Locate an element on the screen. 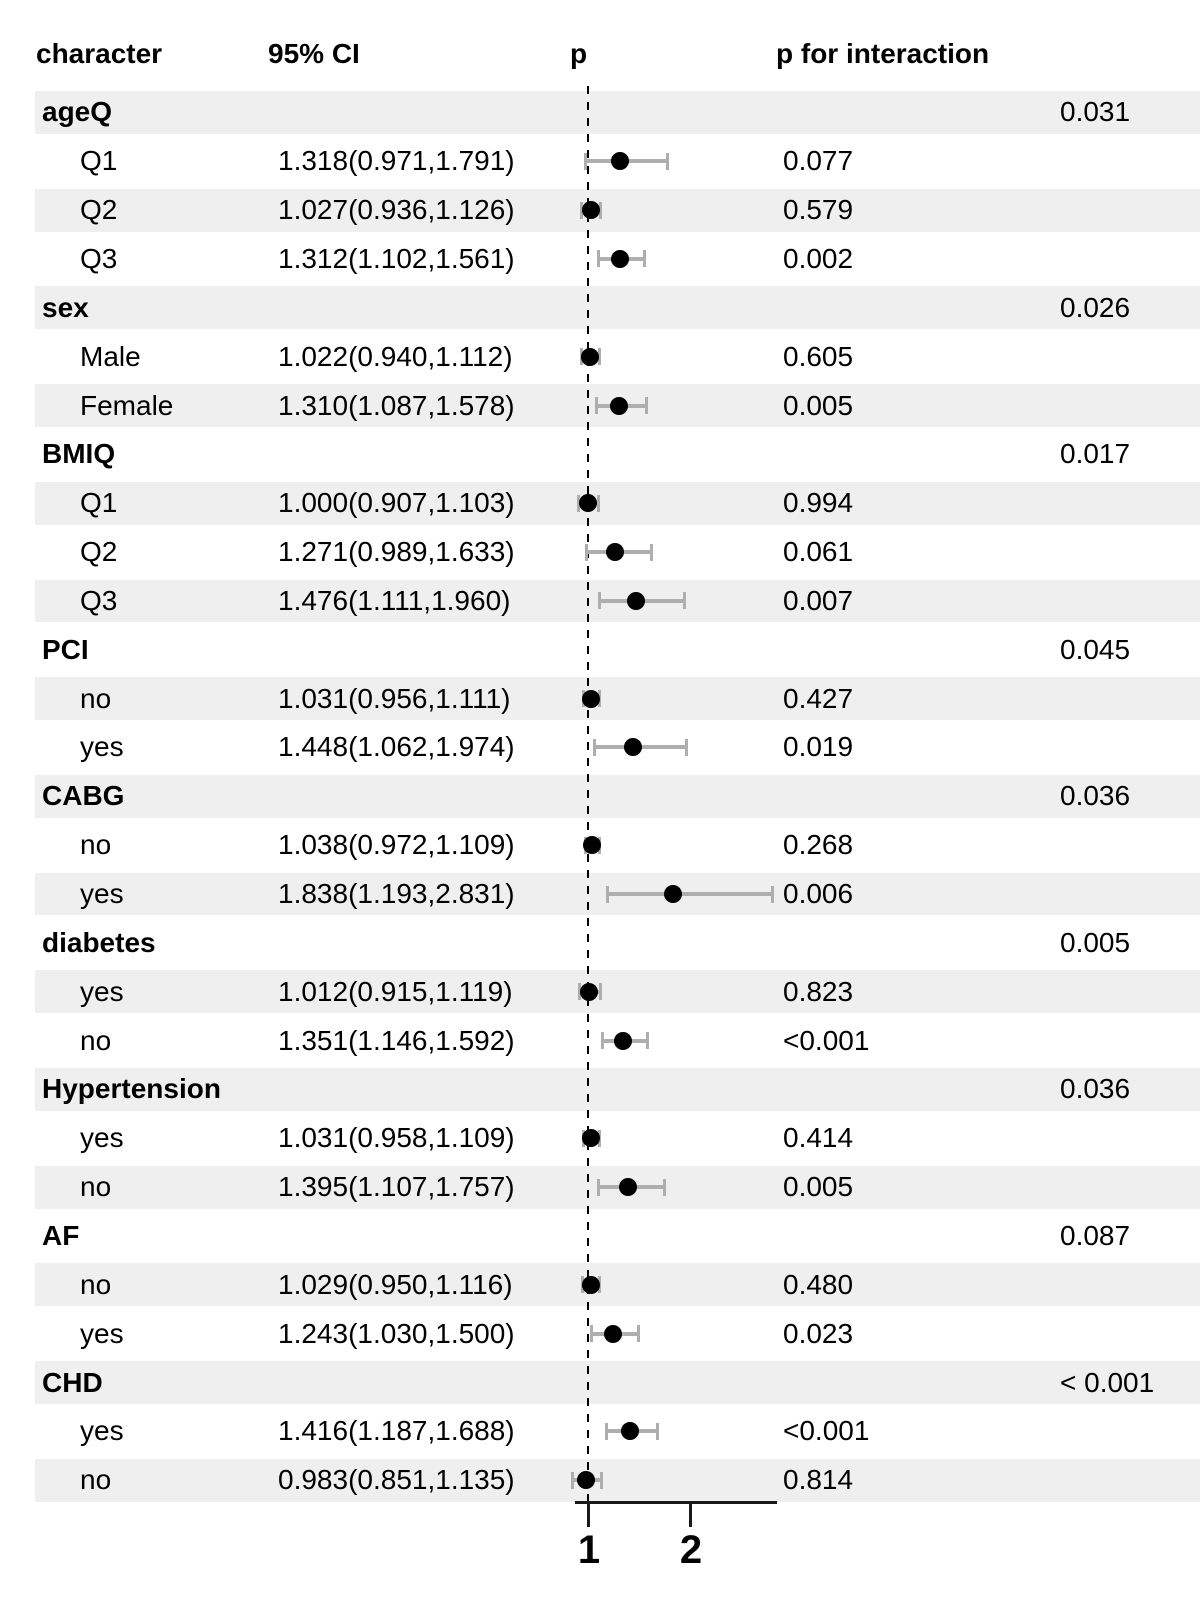  row-label: sex is located at coordinates (65, 307).